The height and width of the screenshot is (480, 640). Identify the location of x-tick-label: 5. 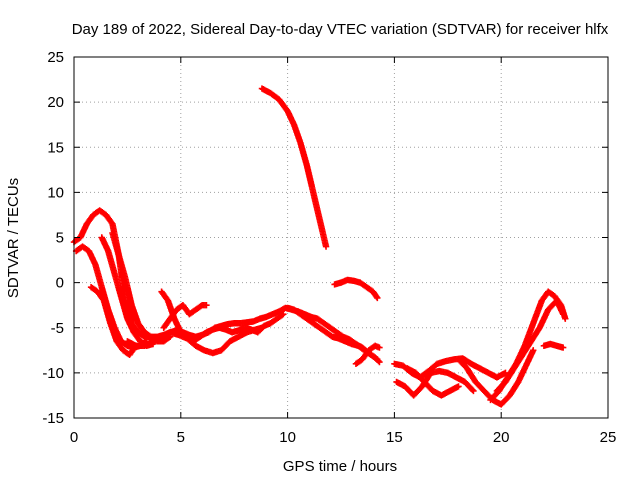
(181, 437).